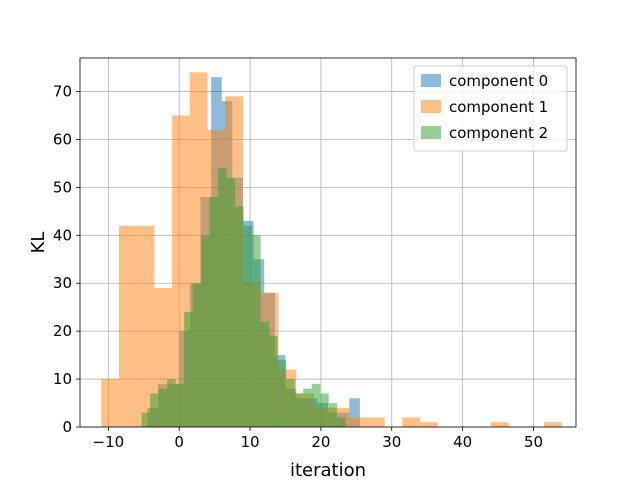 This screenshot has width=640, height=480. I want to click on x-tick-label: −10, so click(109, 442).